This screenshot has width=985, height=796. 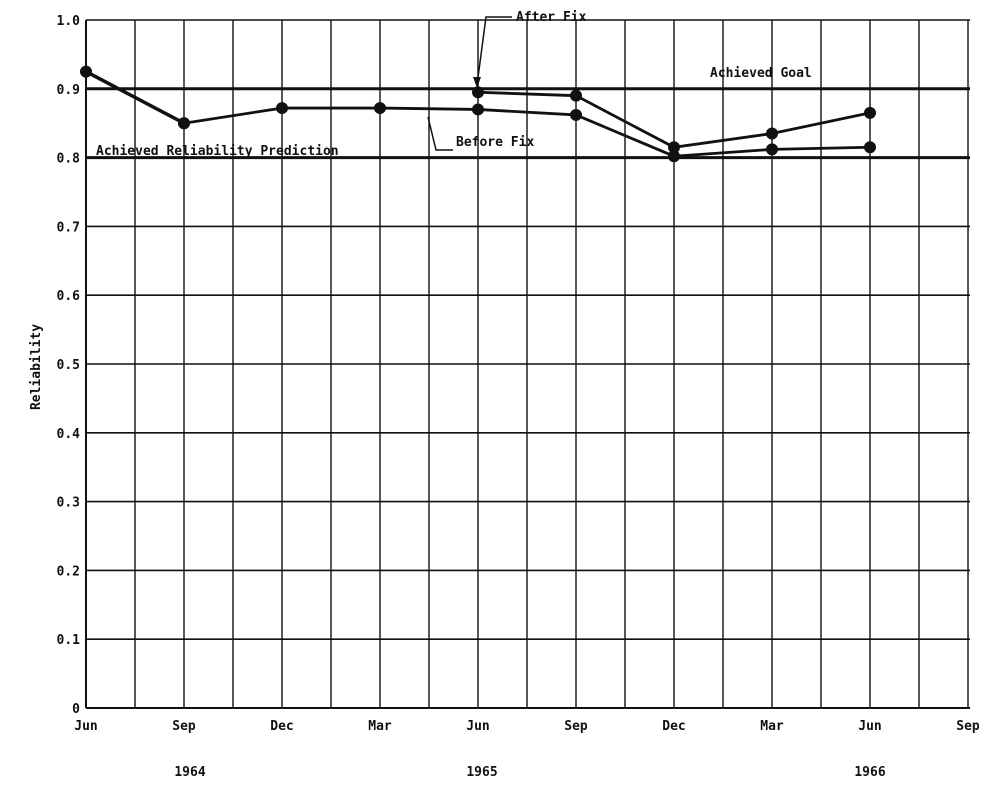 What do you see at coordinates (551, 17) in the screenshot?
I see `annotation-after-fix-label: After Fix` at bounding box center [551, 17].